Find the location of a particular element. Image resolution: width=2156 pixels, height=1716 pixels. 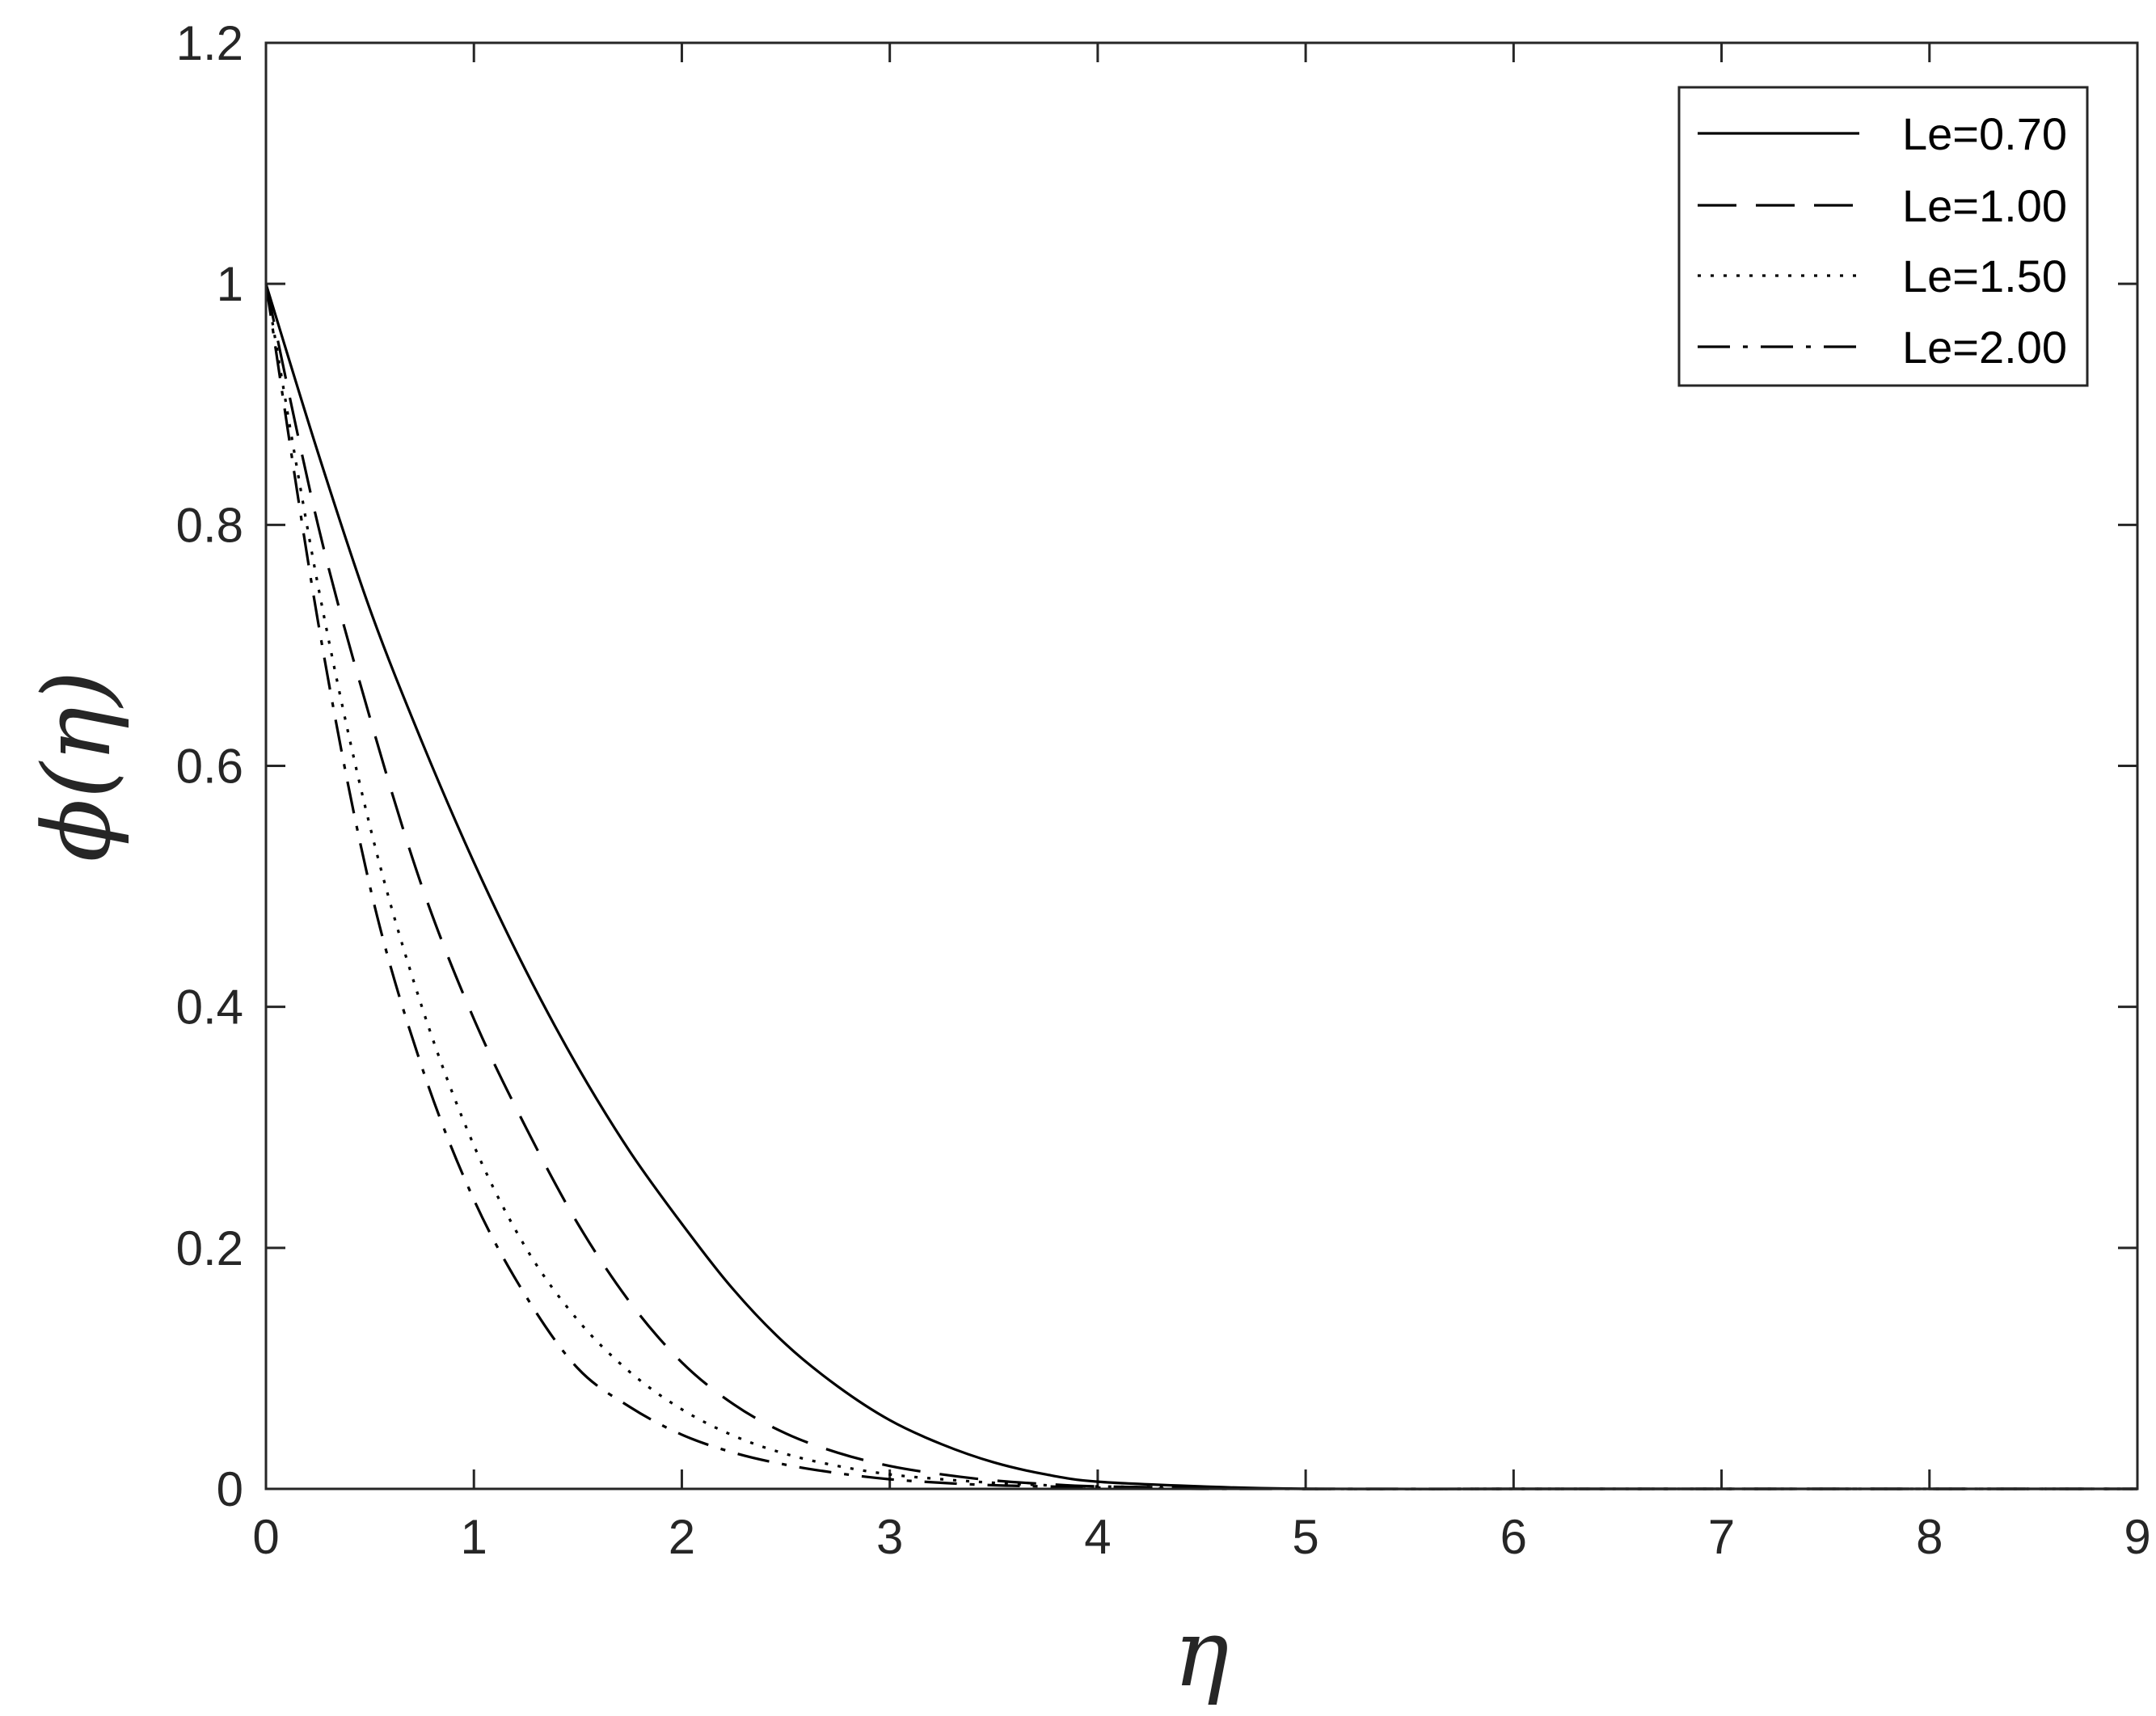

y-tick-label: 1.2 is located at coordinates (210, 43).